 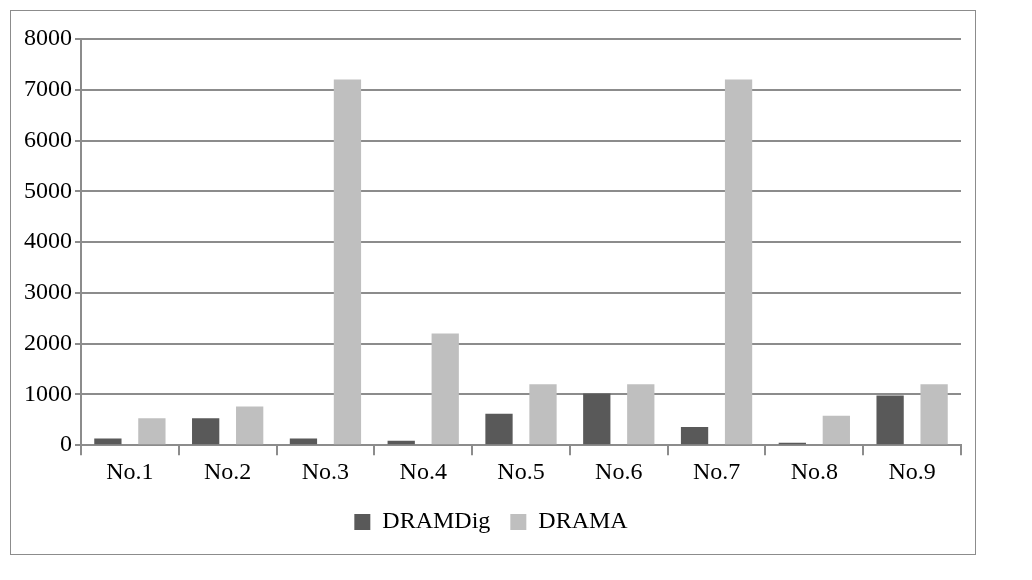 What do you see at coordinates (583, 520) in the screenshot?
I see `legend-label: DRAMA` at bounding box center [583, 520].